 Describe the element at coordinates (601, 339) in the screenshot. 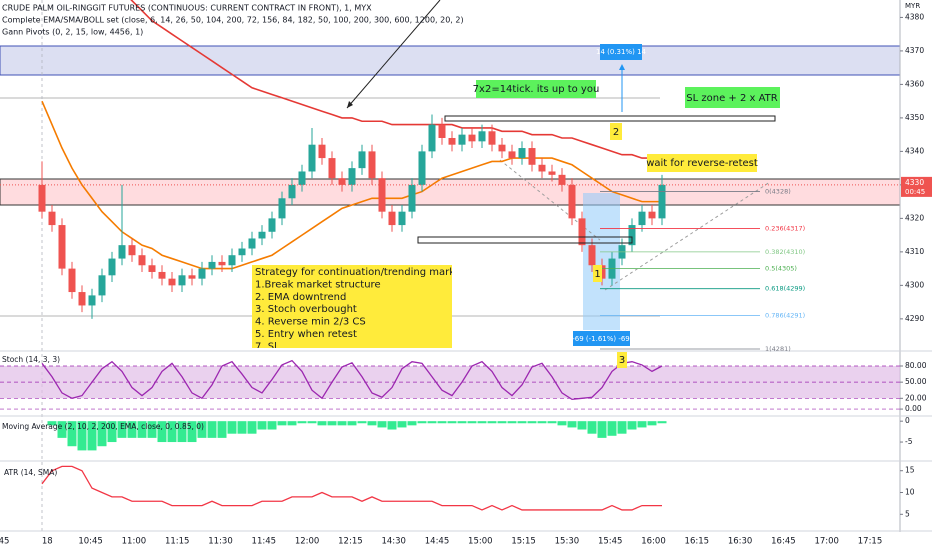

I see `annotation: -69 (-1.61%) -69` at that location.